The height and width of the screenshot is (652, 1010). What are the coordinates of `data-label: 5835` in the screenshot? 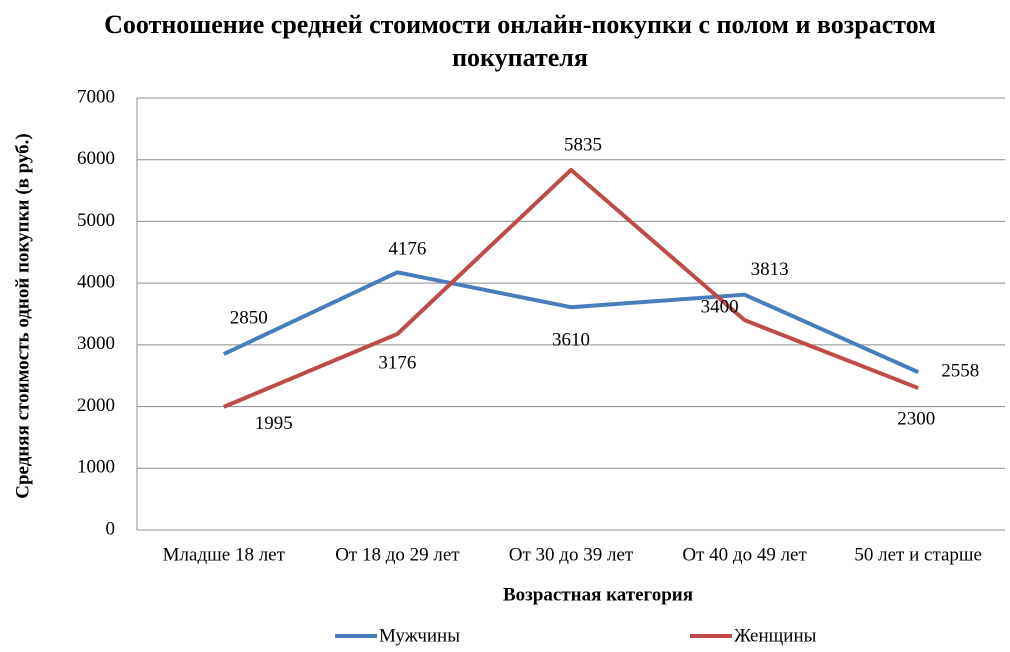 It's located at (583, 144).